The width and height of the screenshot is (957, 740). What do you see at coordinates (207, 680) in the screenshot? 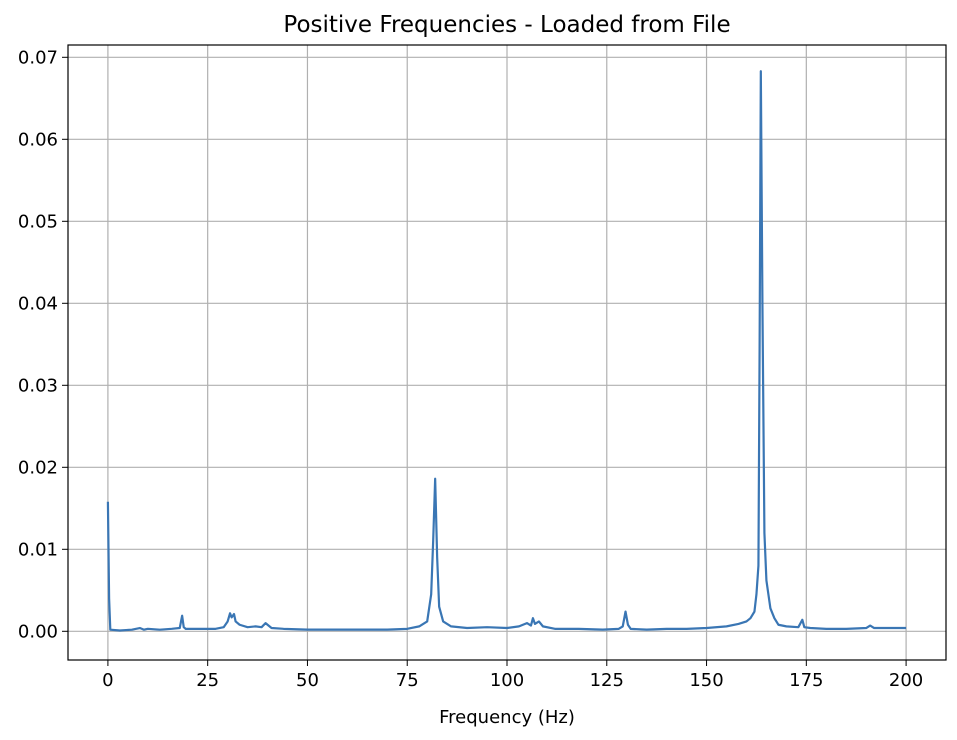
I see `x-tick-label: 25` at bounding box center [207, 680].